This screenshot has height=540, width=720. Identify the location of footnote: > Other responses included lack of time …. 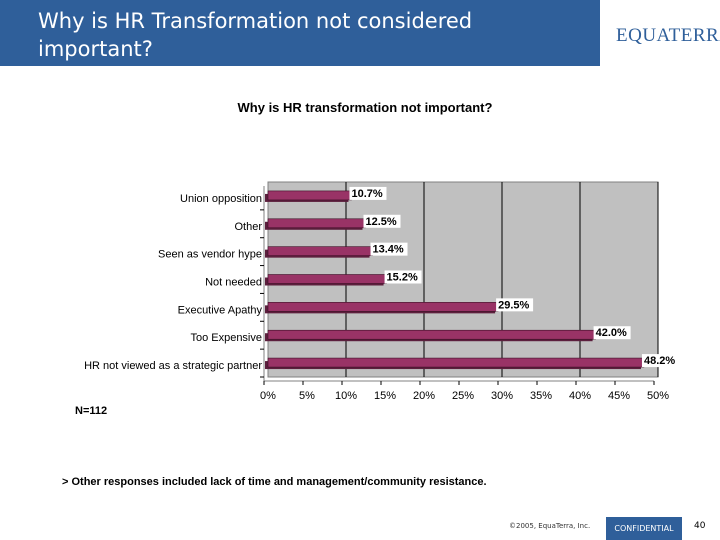
(274, 482).